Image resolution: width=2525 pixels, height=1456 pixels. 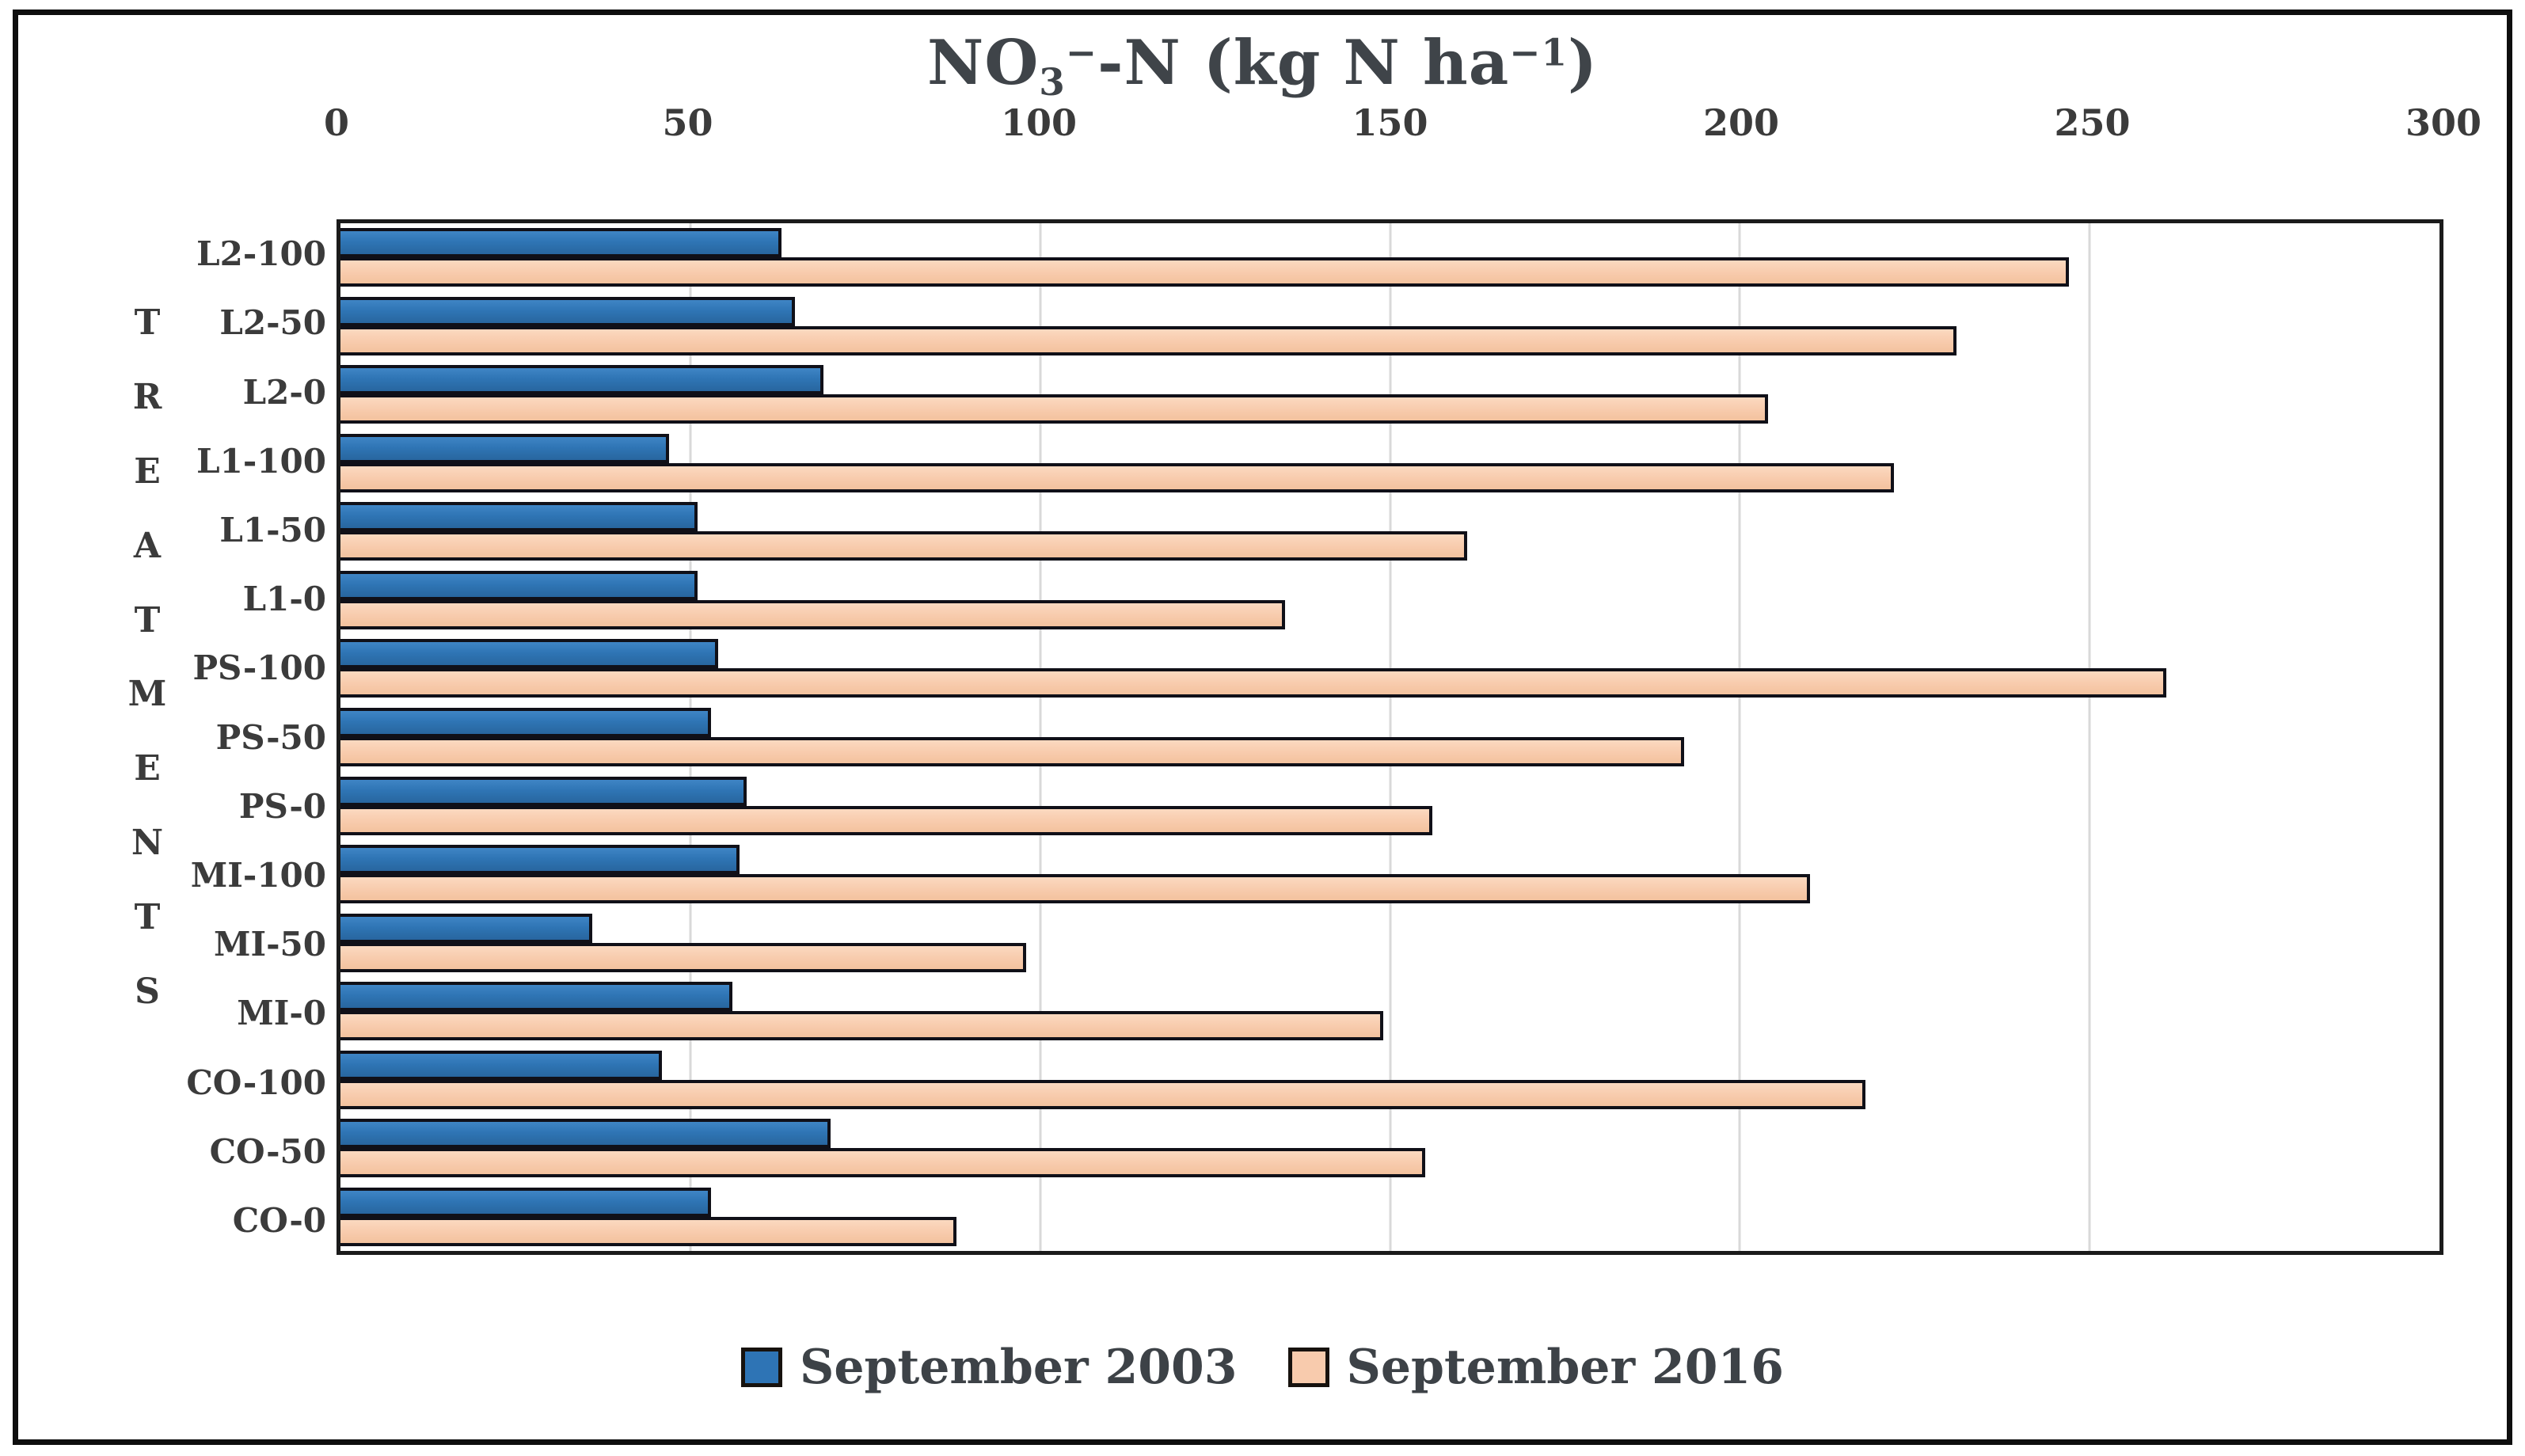 I want to click on legend-label-september-2016: September 2016, so click(x=1565, y=1367).